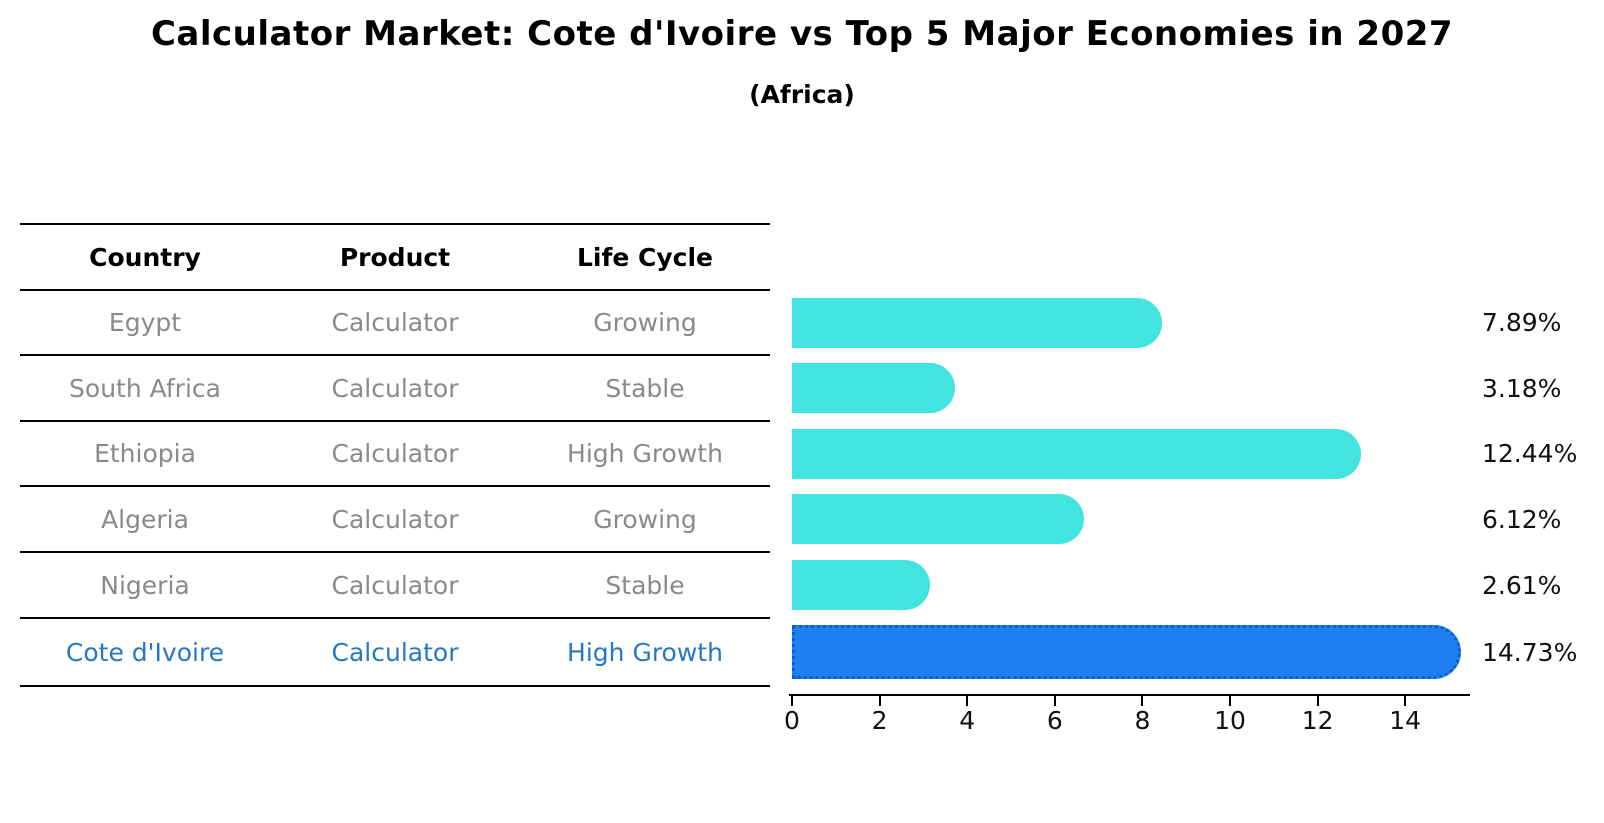 This screenshot has height=823, width=1604. Describe the element at coordinates (1530, 652) in the screenshot. I see `value-label-cote-d-ivoire: 14.73%` at that location.